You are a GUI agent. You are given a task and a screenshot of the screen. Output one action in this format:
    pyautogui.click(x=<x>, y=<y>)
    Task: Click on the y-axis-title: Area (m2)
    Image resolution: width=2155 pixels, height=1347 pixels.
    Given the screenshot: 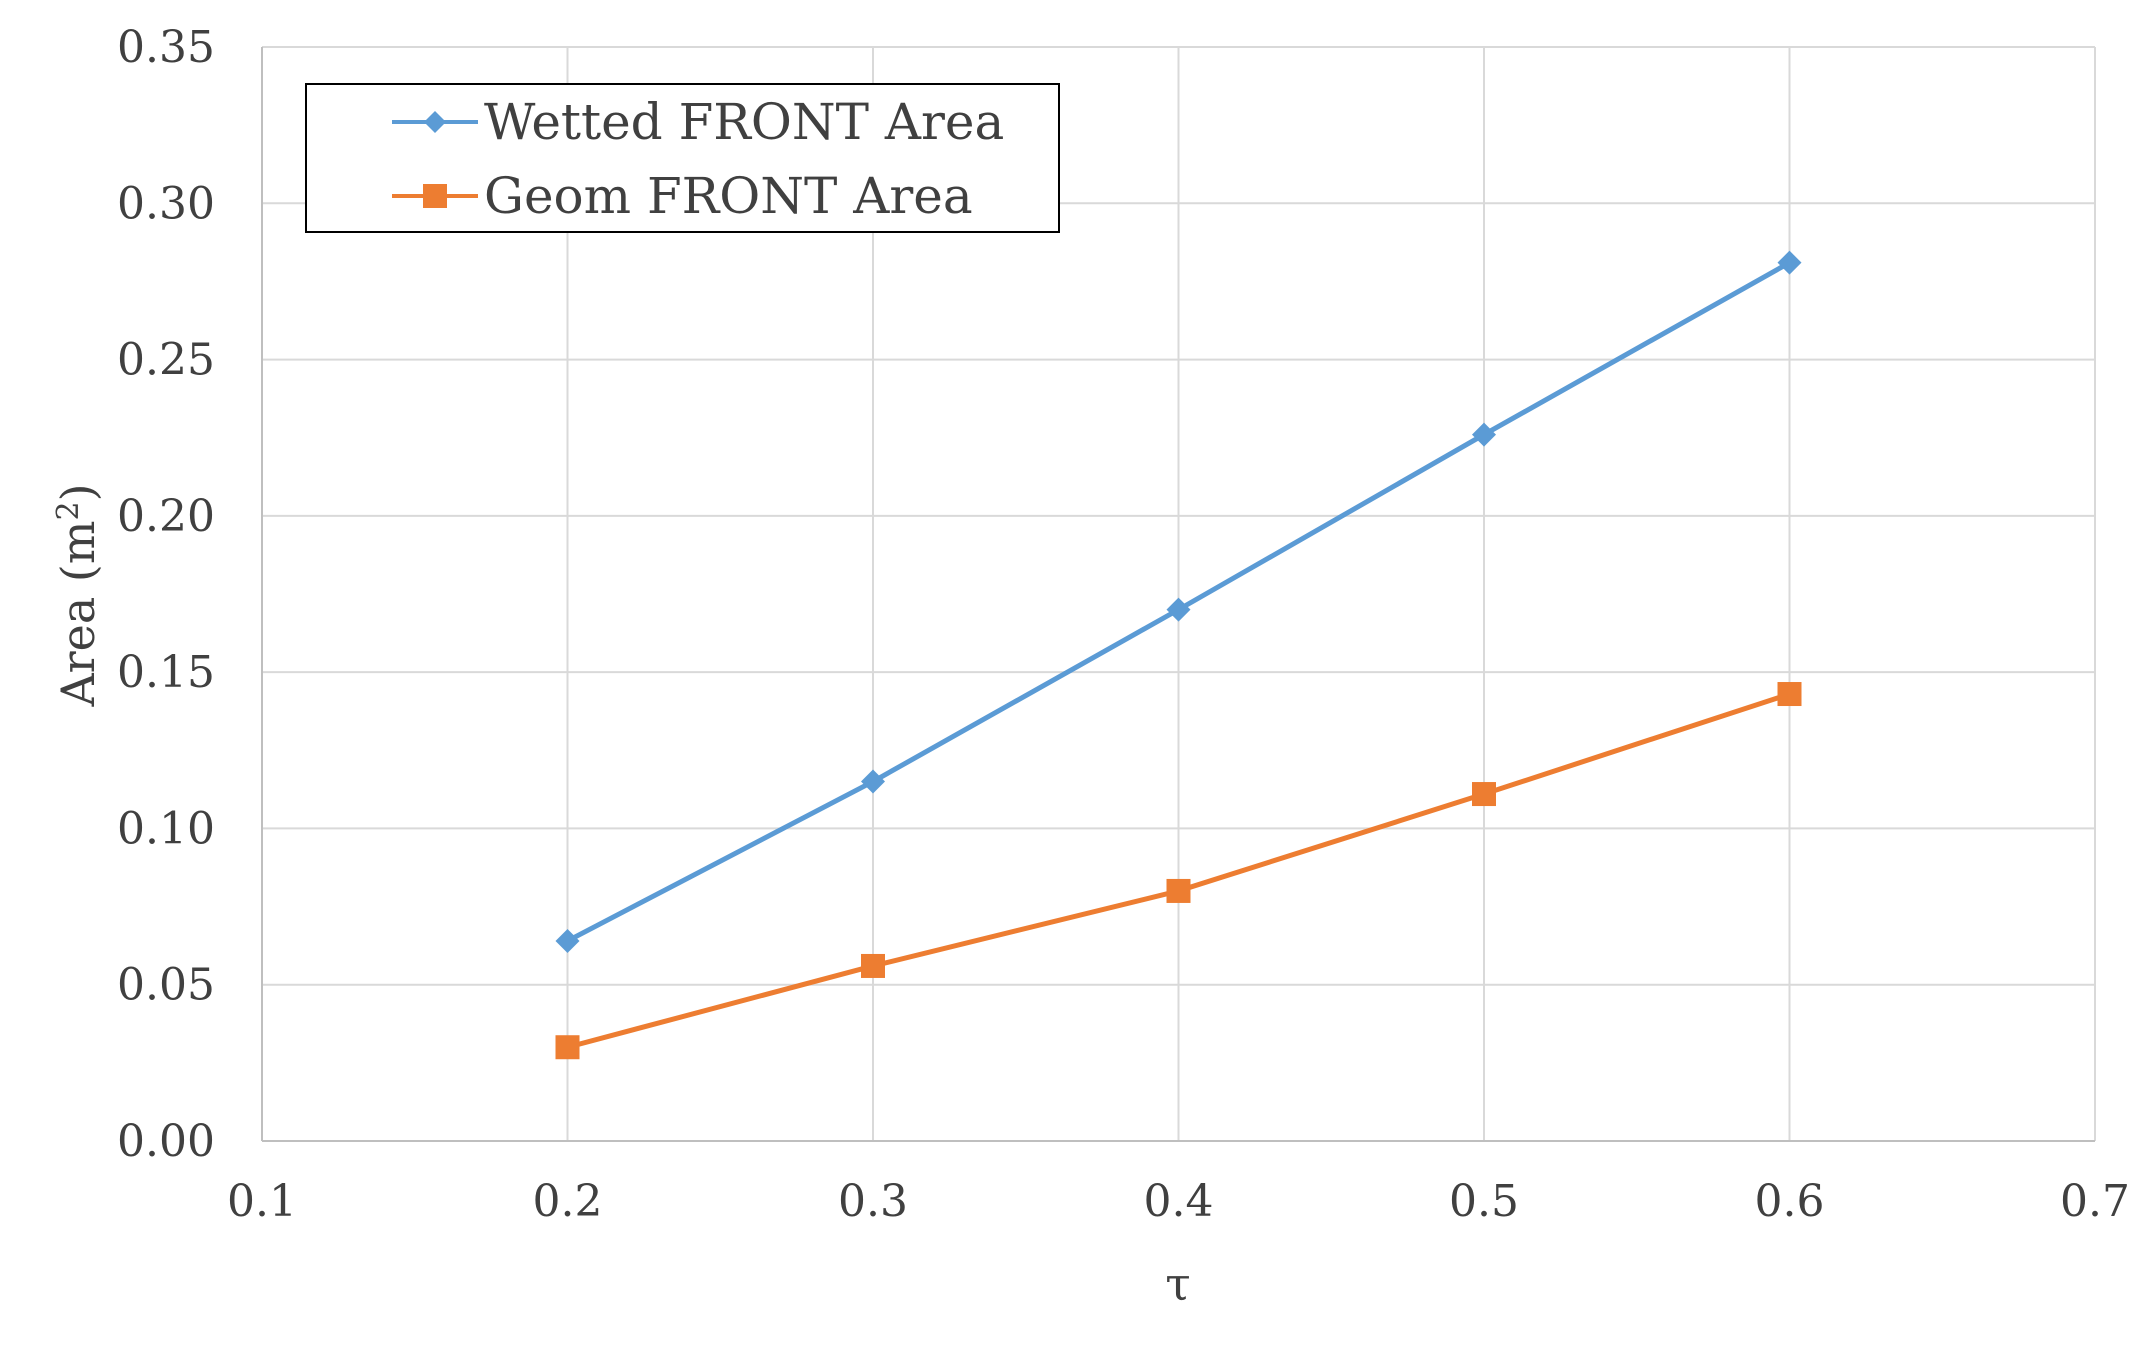 What is the action you would take?
    pyautogui.click(x=78, y=595)
    